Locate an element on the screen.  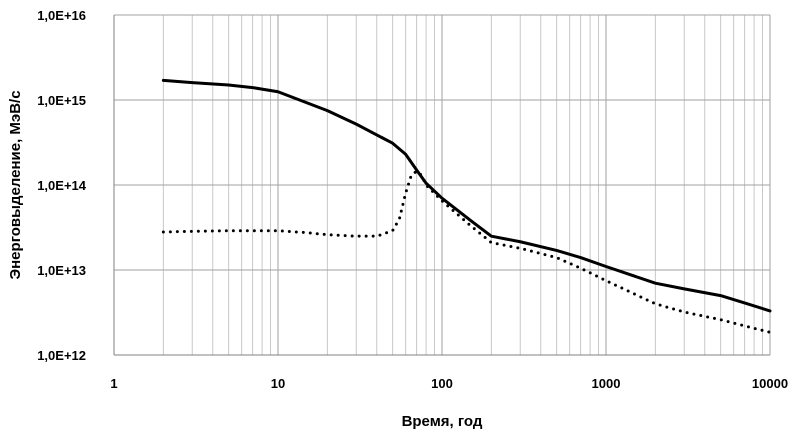
y-tick-label: 1,0E+13 is located at coordinates (61, 270).